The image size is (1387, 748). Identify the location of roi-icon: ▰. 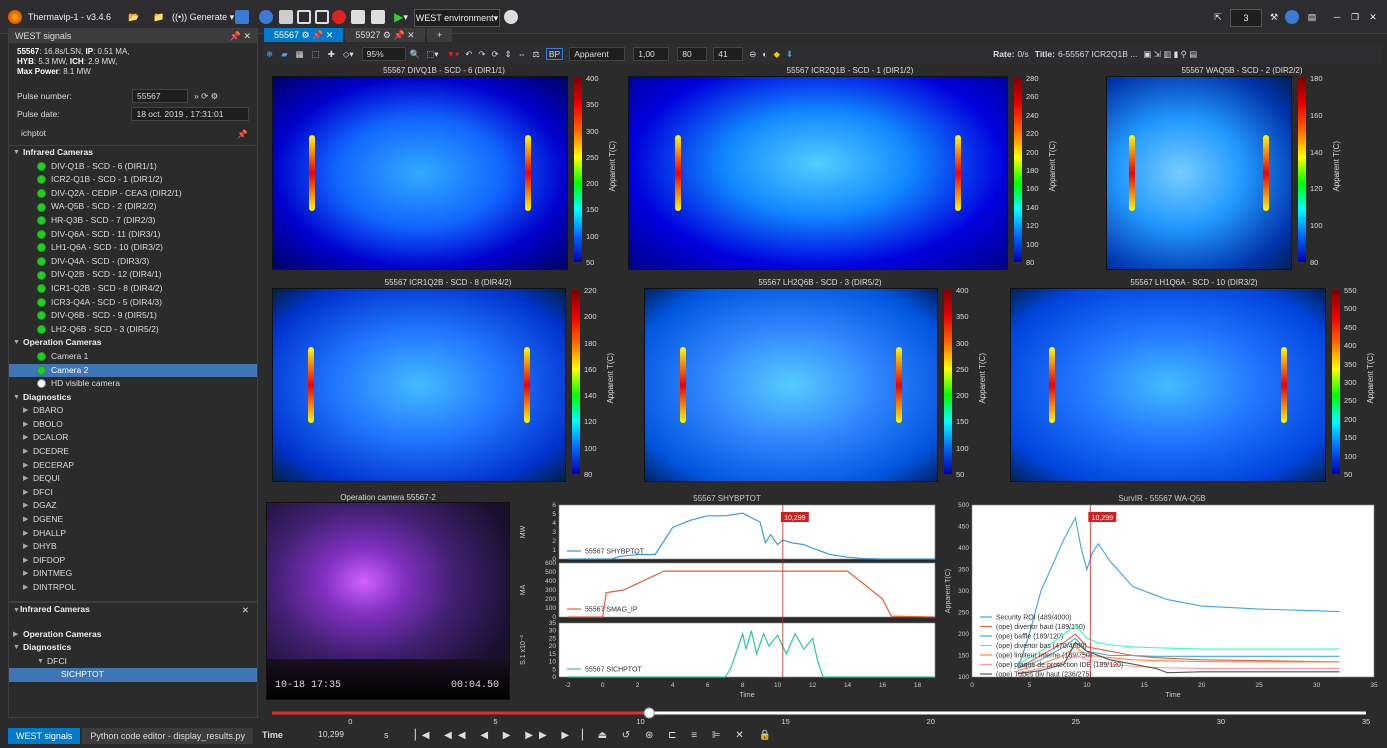
(284, 53).